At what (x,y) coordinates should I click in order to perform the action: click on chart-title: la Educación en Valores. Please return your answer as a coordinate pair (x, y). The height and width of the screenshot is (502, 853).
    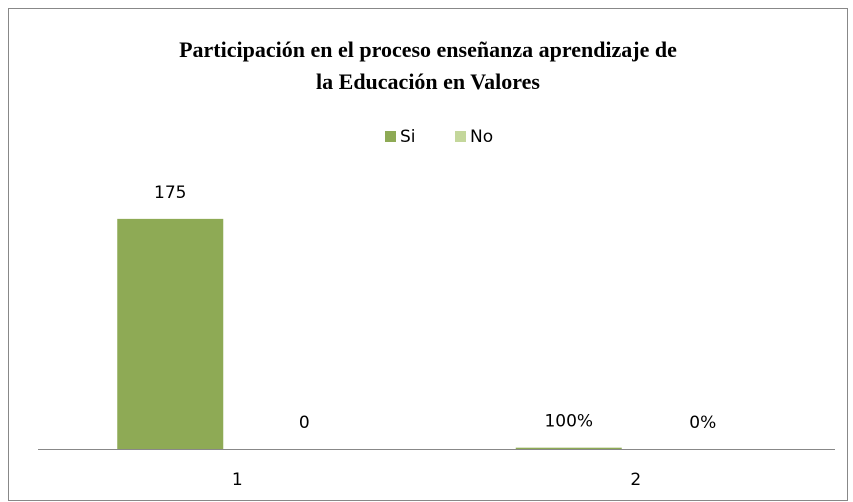
    Looking at the image, I should click on (428, 81).